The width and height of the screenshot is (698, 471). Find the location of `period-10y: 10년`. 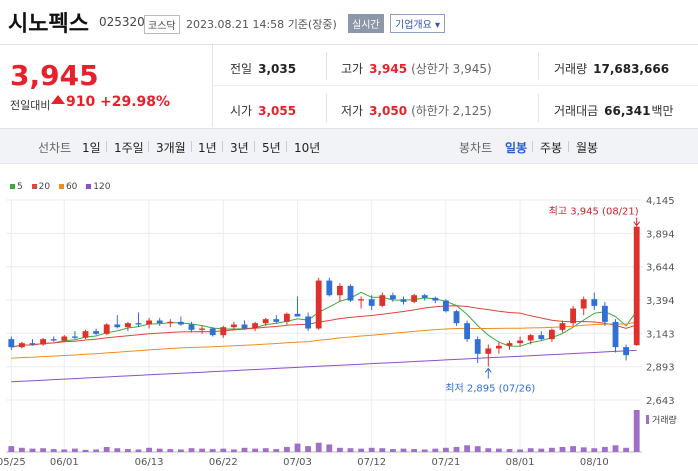

period-10y: 10년 is located at coordinates (307, 148).